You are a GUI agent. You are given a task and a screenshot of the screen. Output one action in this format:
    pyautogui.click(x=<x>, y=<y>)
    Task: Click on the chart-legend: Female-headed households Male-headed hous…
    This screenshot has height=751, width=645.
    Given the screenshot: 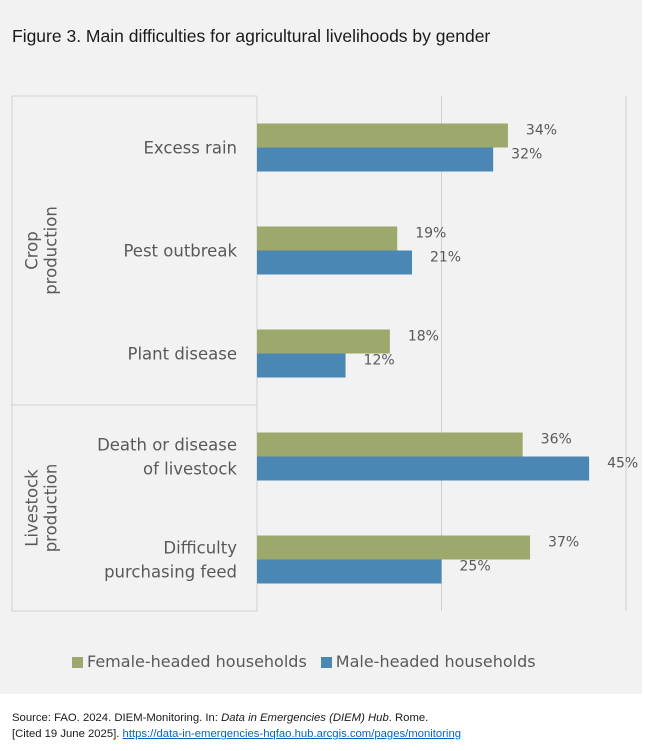 What is the action you would take?
    pyautogui.click(x=311, y=661)
    